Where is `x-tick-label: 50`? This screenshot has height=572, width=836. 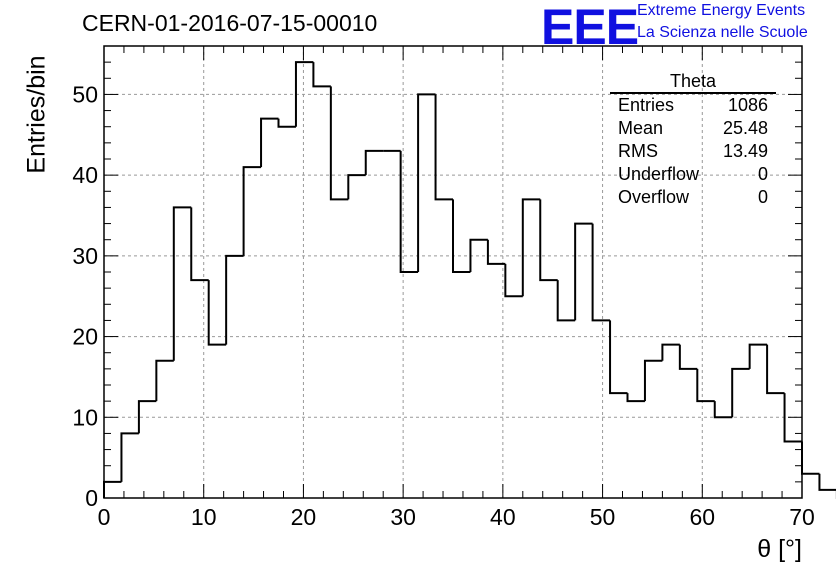
x-tick-label: 50 is located at coordinates (603, 517).